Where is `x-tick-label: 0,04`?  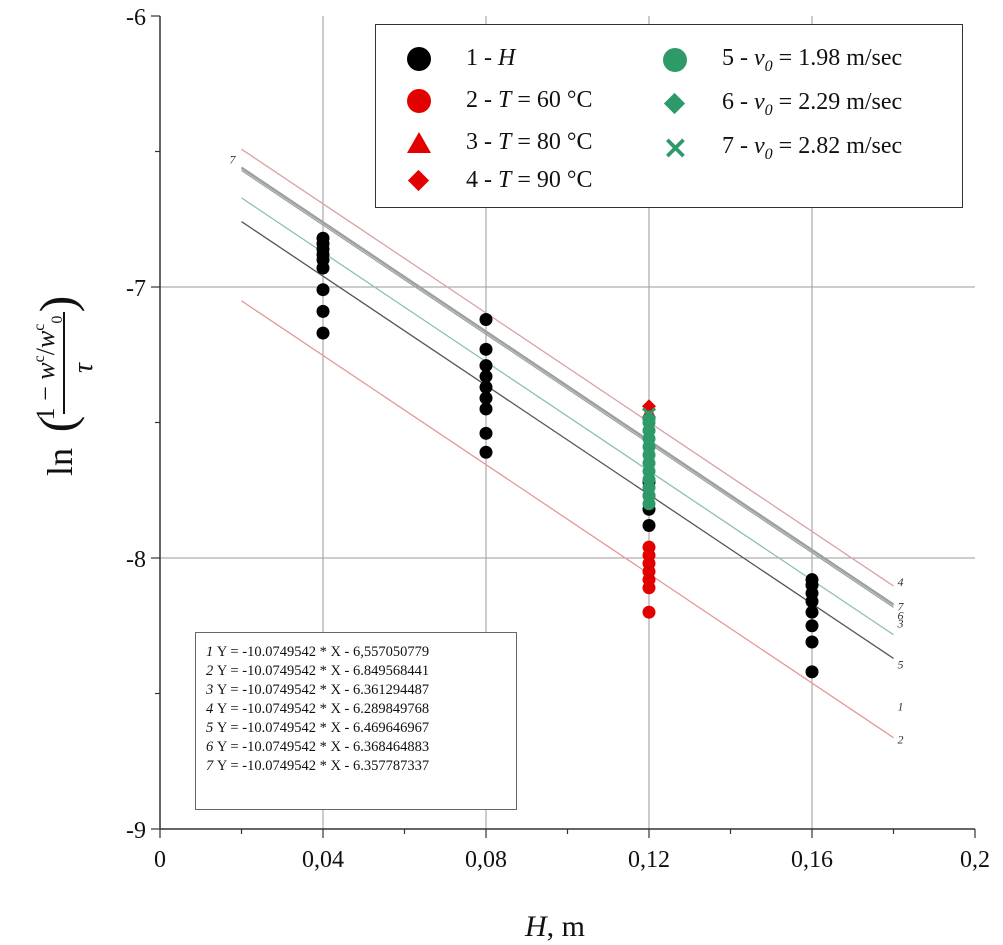
x-tick-label: 0,04 is located at coordinates (323, 860).